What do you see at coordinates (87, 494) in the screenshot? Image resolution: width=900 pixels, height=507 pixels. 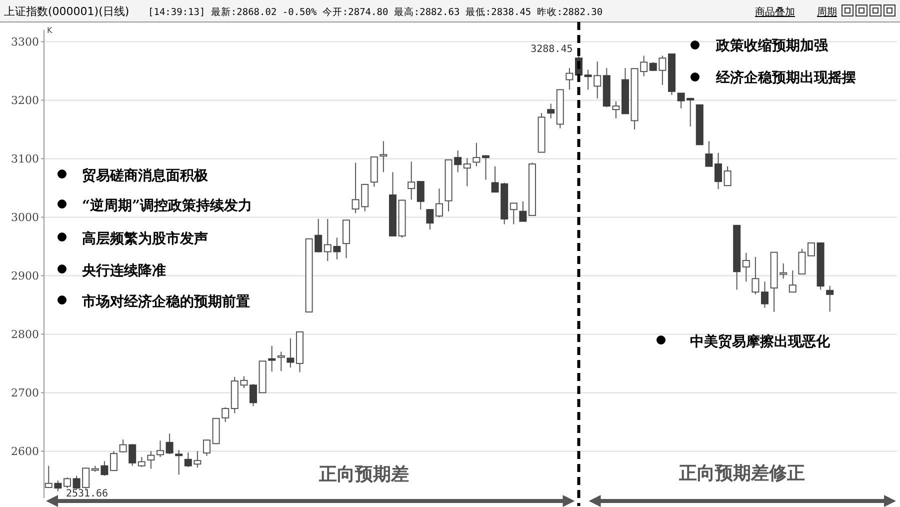 I see `annotation: 2531.66` at bounding box center [87, 494].